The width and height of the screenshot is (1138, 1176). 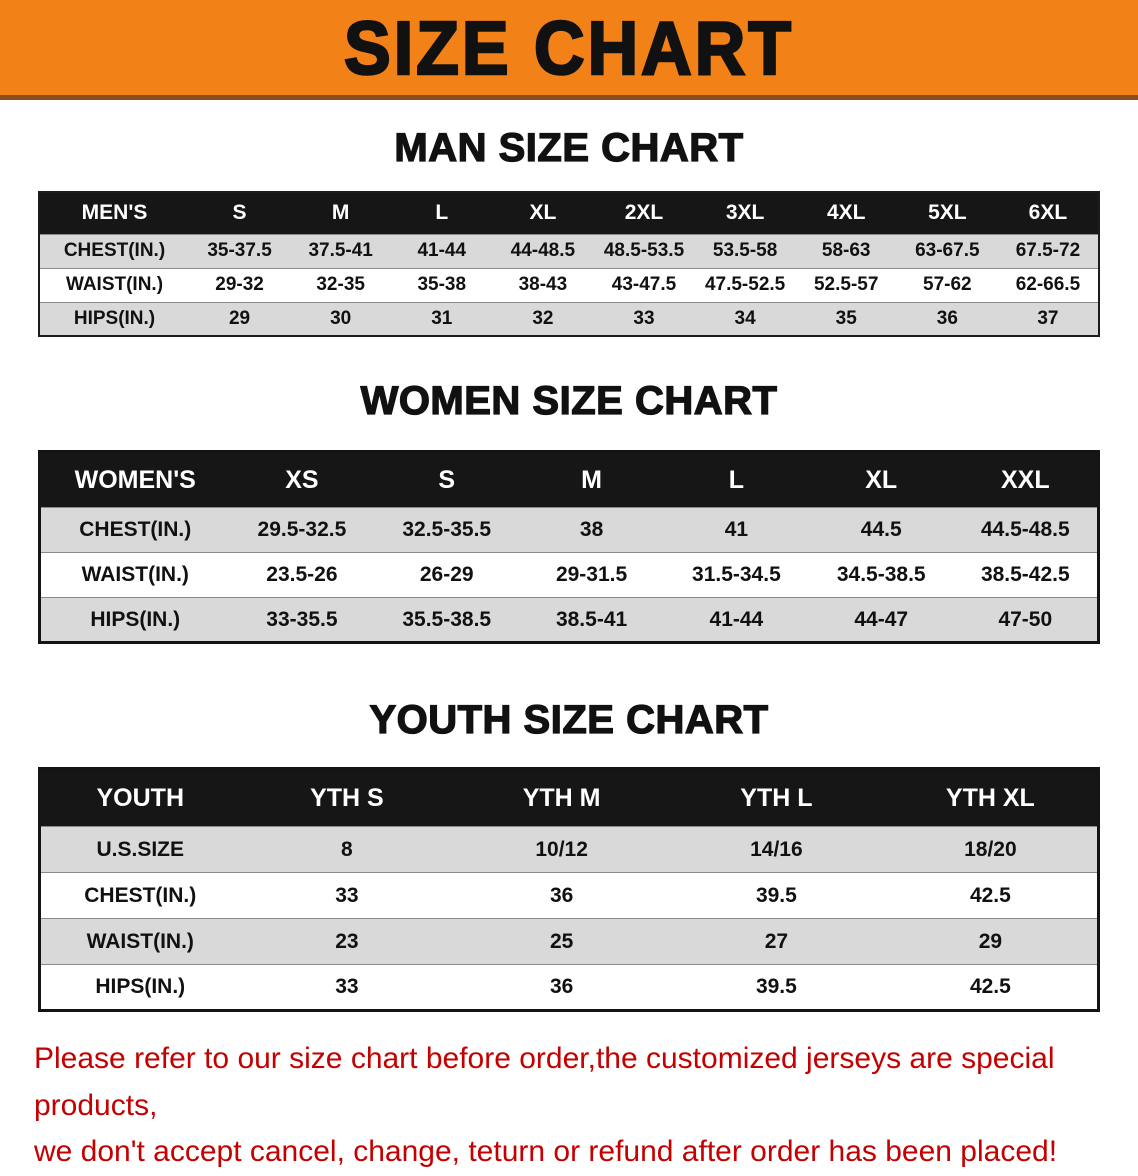 What do you see at coordinates (561, 797) in the screenshot?
I see `size-column-header: YTH M` at bounding box center [561, 797].